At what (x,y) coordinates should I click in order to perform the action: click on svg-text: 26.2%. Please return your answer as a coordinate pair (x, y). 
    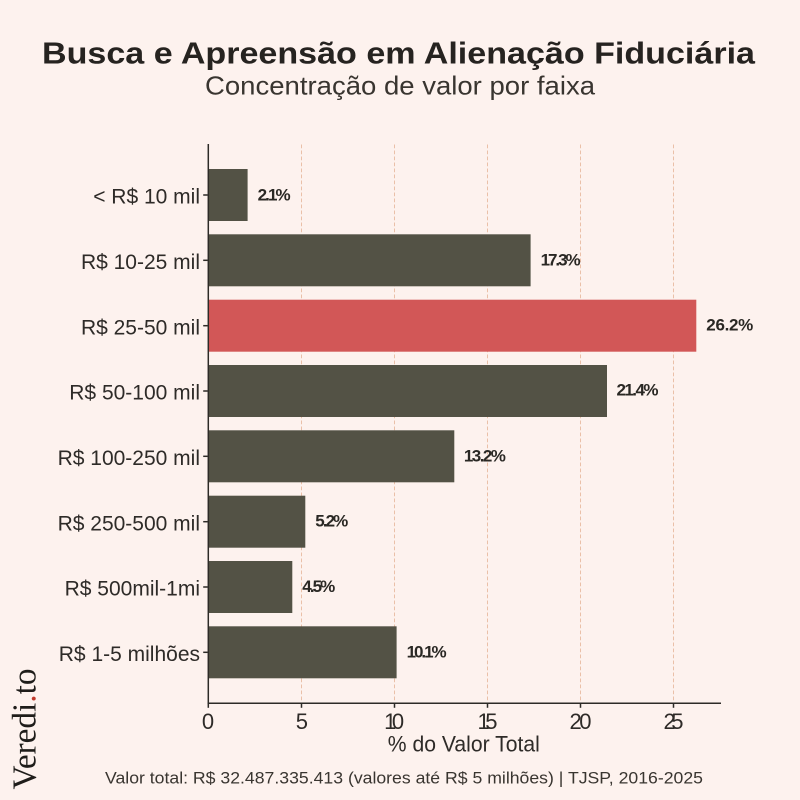
    Looking at the image, I should click on (729, 325).